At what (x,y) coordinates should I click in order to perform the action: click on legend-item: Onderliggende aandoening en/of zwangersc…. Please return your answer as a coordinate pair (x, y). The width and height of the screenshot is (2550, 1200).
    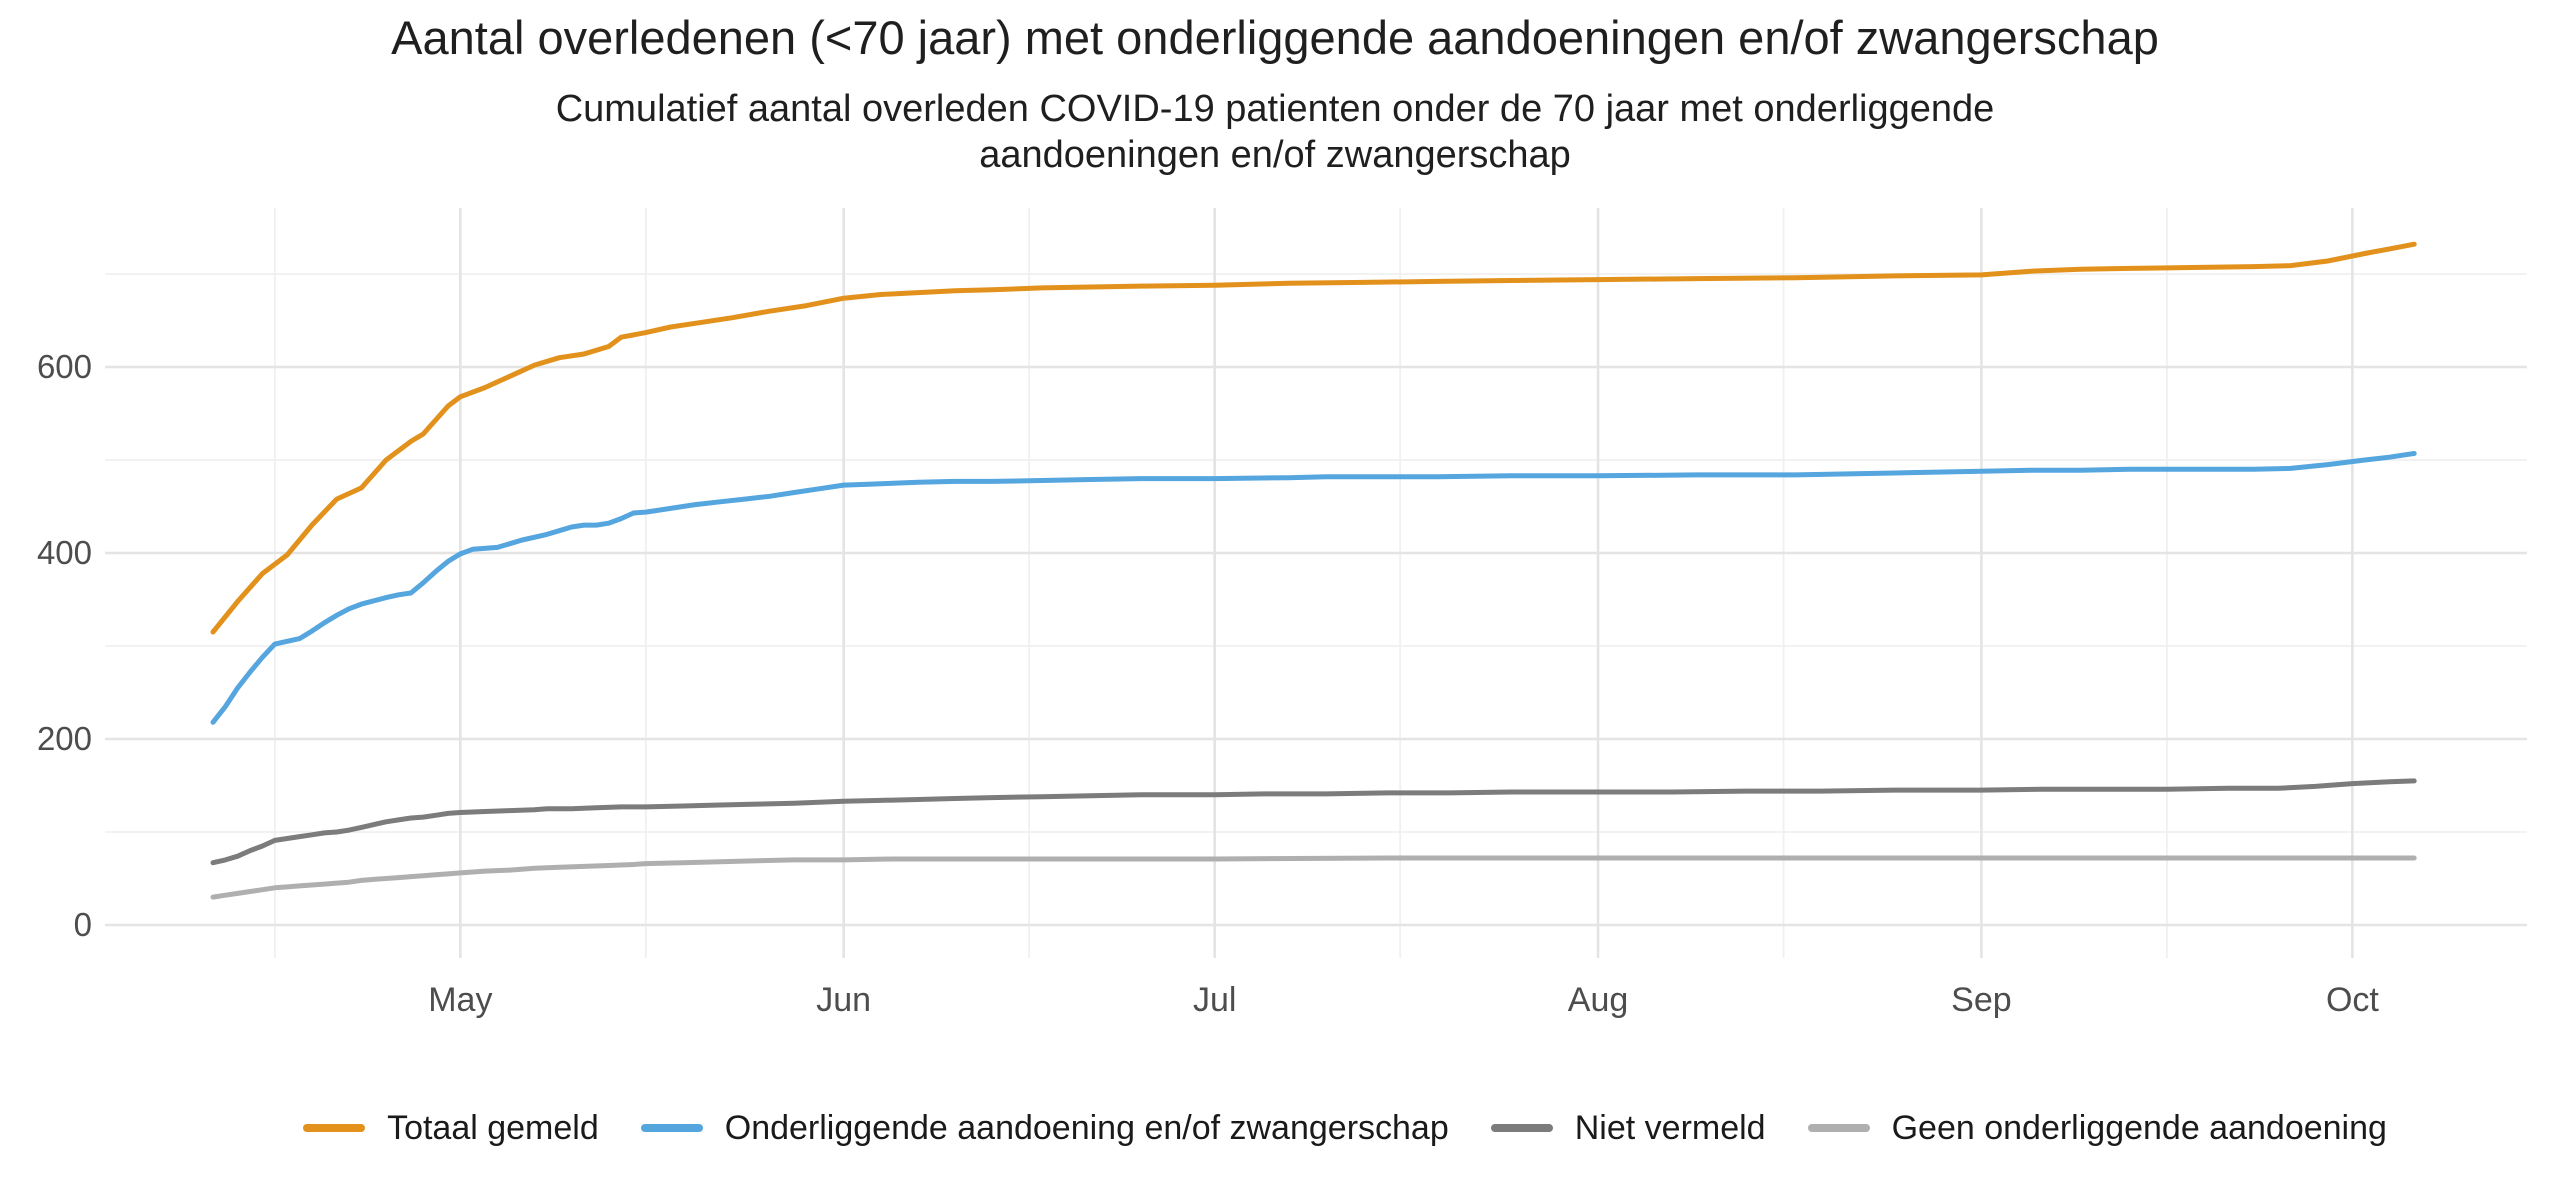
    Looking at the image, I should click on (1044, 1128).